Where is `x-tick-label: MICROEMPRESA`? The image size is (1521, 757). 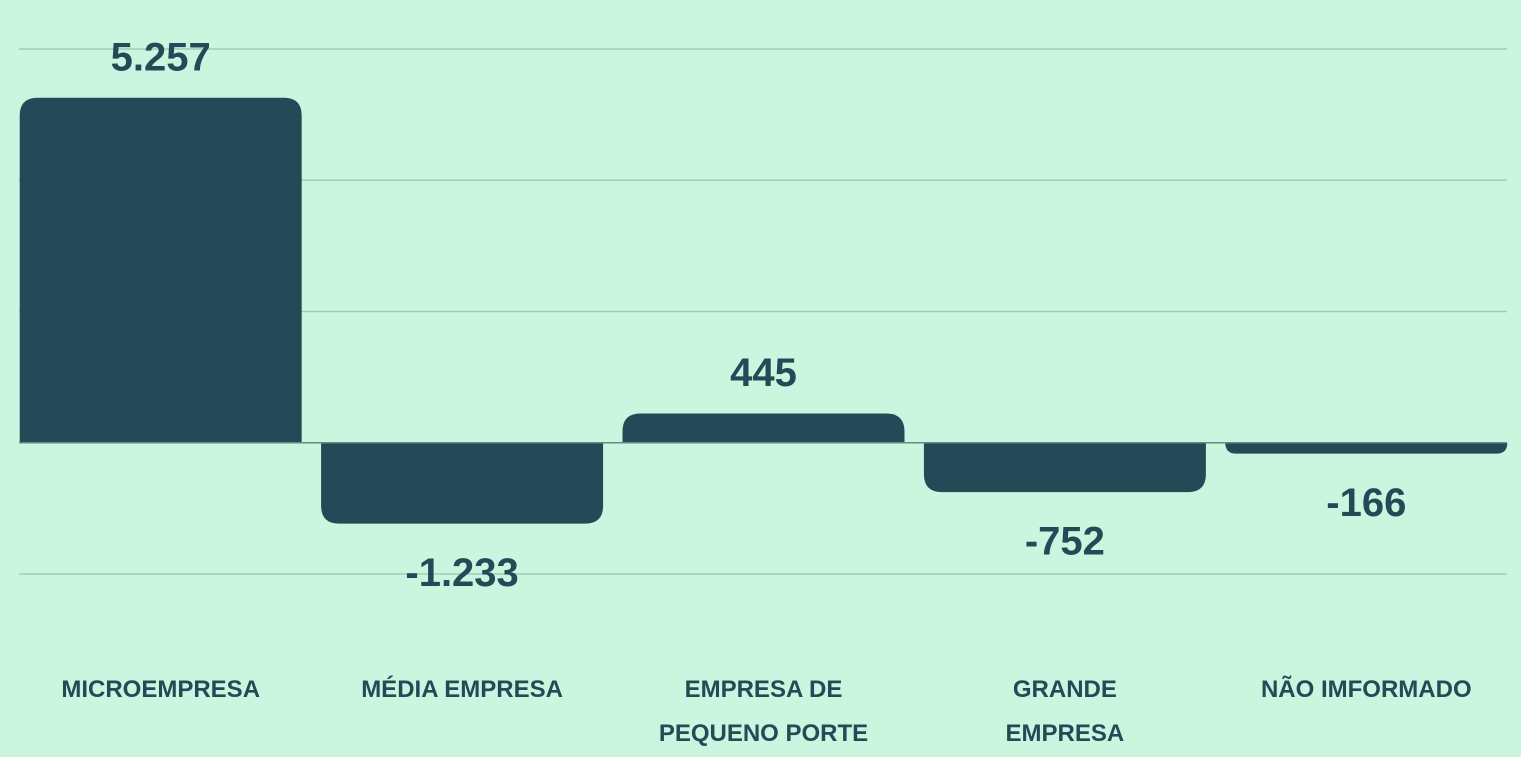
x-tick-label: MICROEMPRESA is located at coordinates (161, 689).